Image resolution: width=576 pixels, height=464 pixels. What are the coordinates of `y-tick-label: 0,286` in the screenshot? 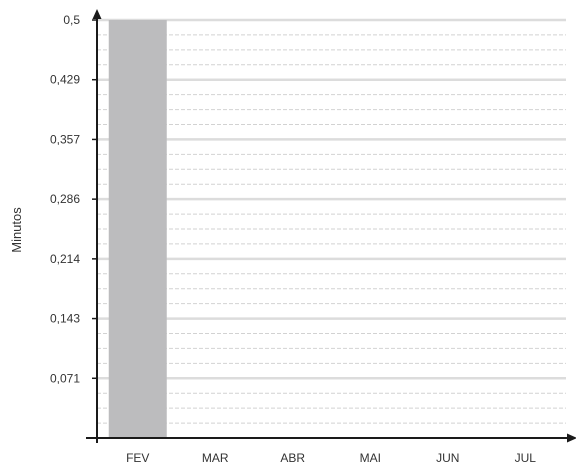 It's located at (65, 199).